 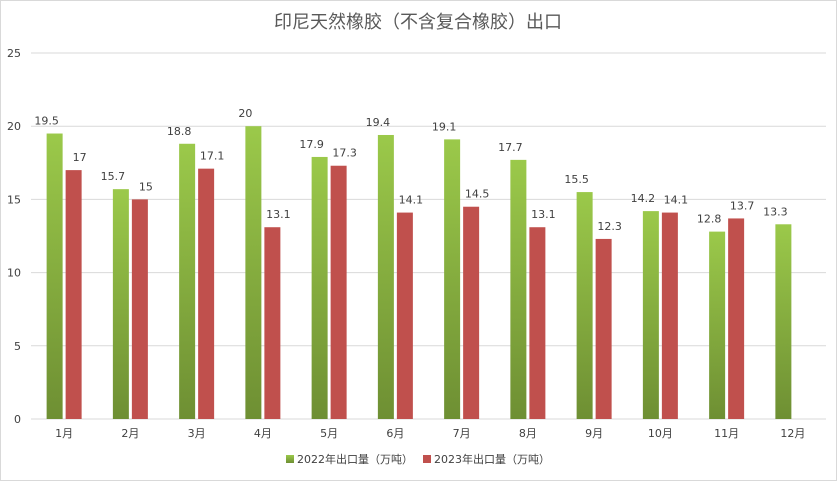 I want to click on data-label: 17.1, so click(x=212, y=156).